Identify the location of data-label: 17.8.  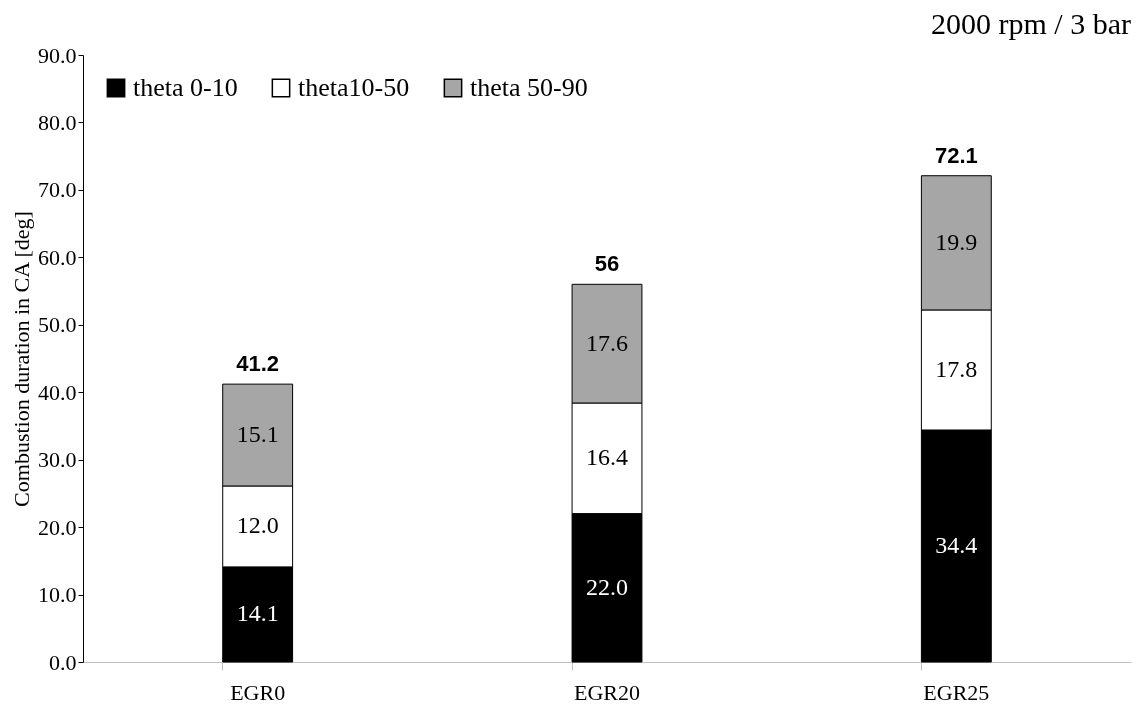
(956, 368).